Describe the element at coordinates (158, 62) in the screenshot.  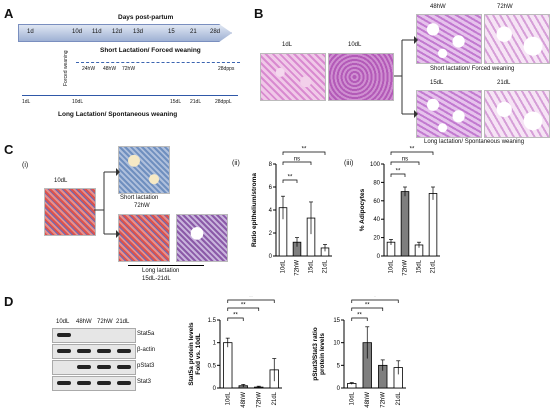
I see `short-dashed-line` at that location.